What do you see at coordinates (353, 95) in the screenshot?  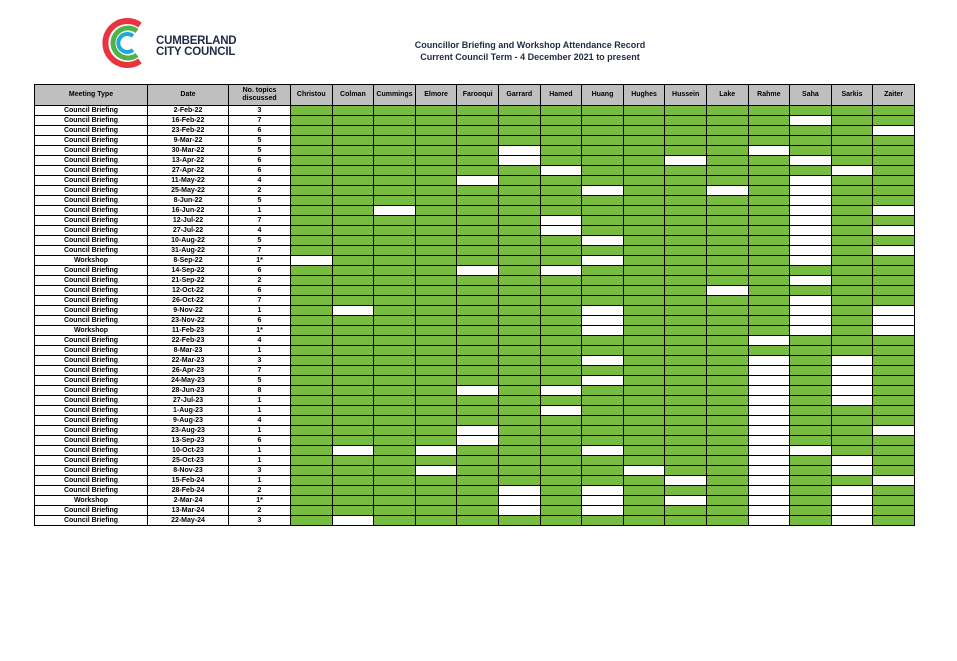 I see `col-header-councillor-colman: Colman` at bounding box center [353, 95].